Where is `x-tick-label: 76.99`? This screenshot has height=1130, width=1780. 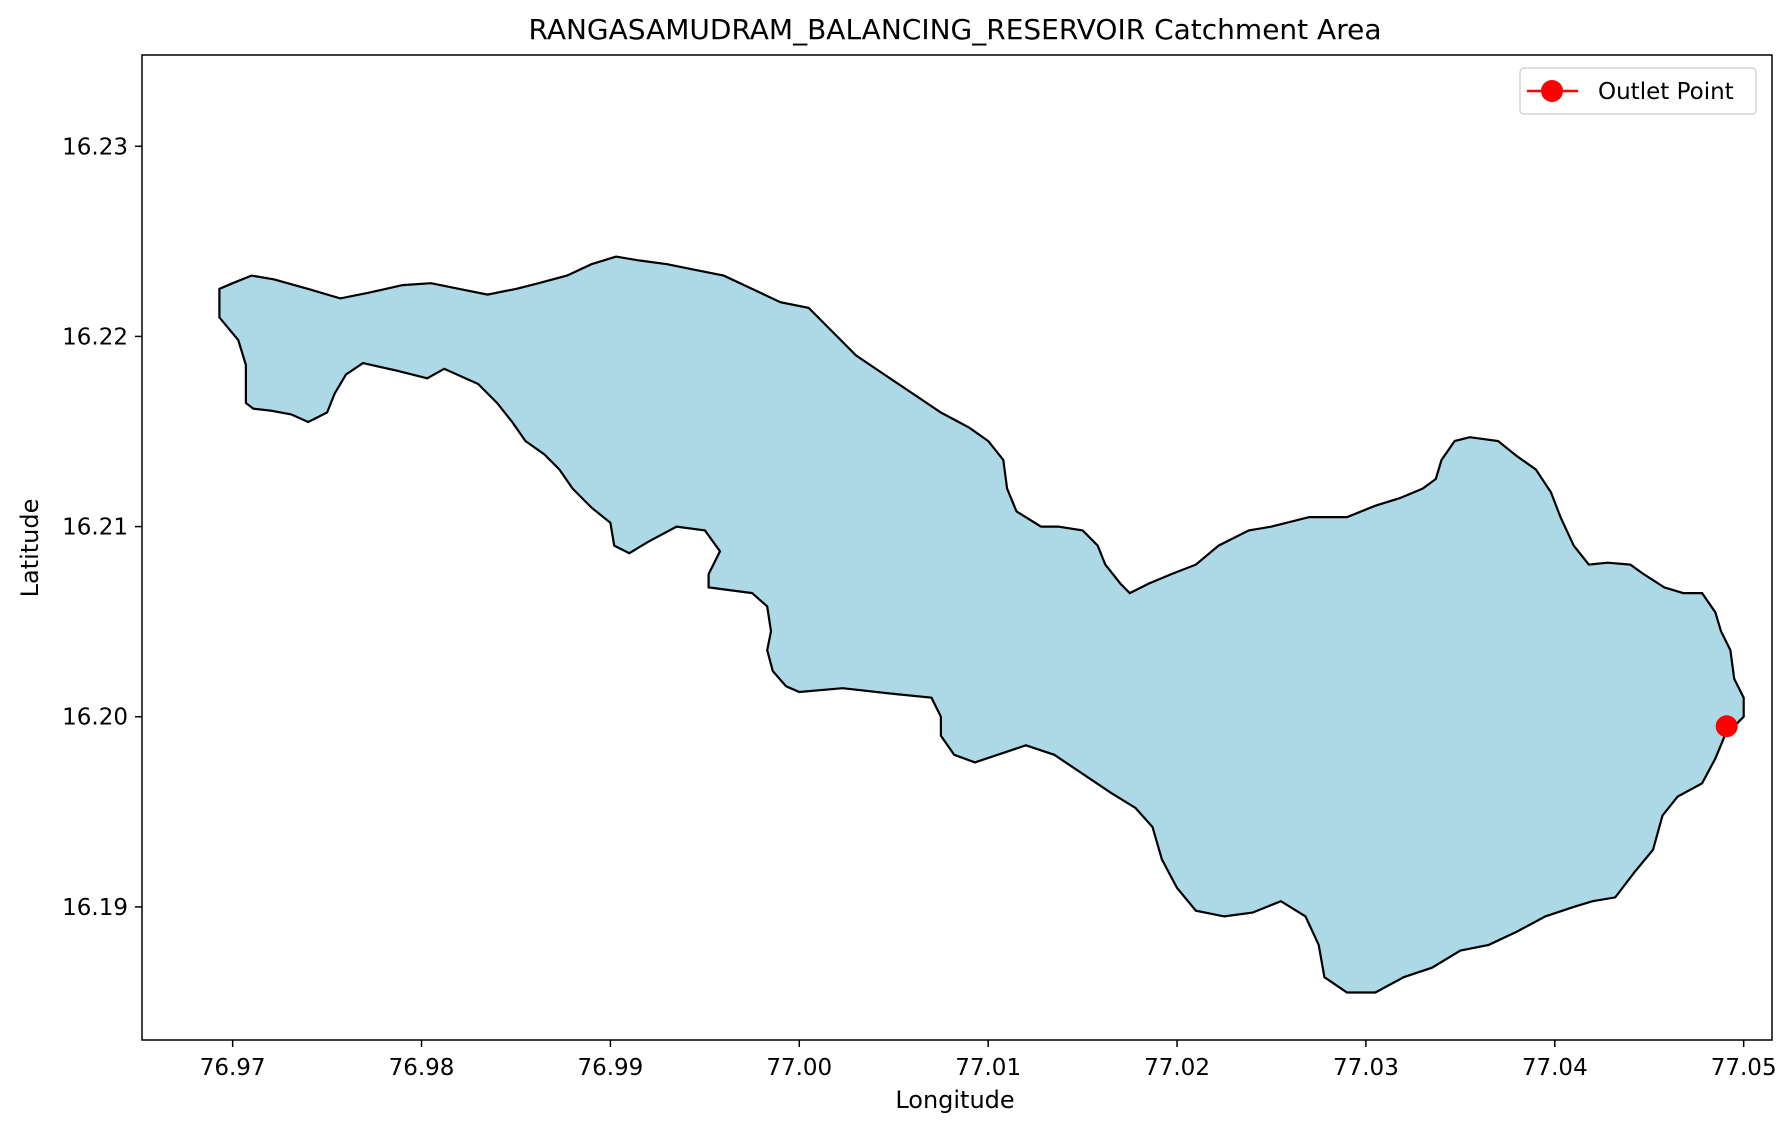 x-tick-label: 76.99 is located at coordinates (610, 1068).